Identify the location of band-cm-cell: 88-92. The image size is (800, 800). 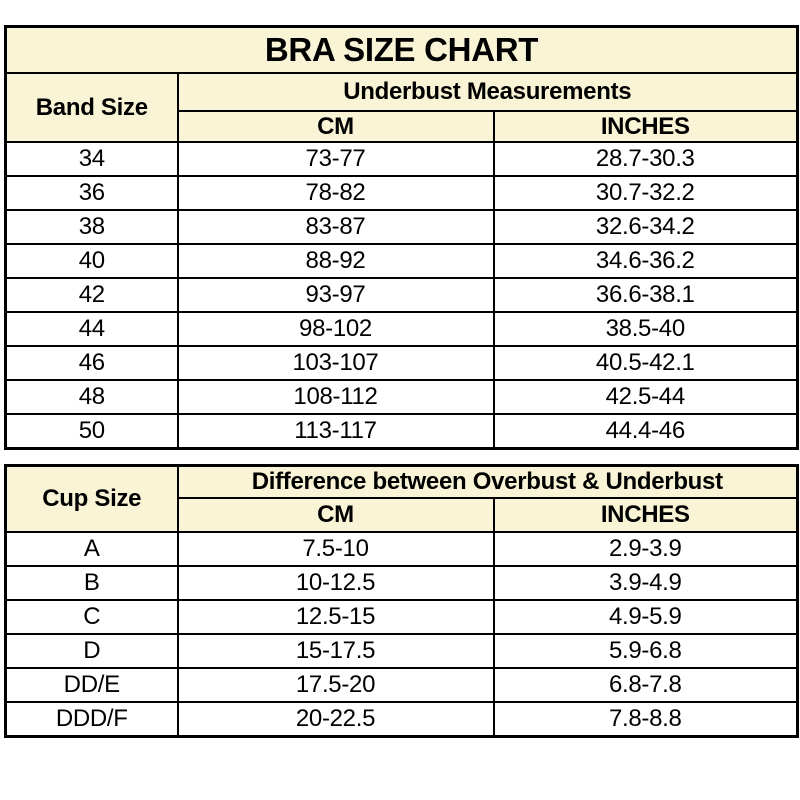
(335, 261).